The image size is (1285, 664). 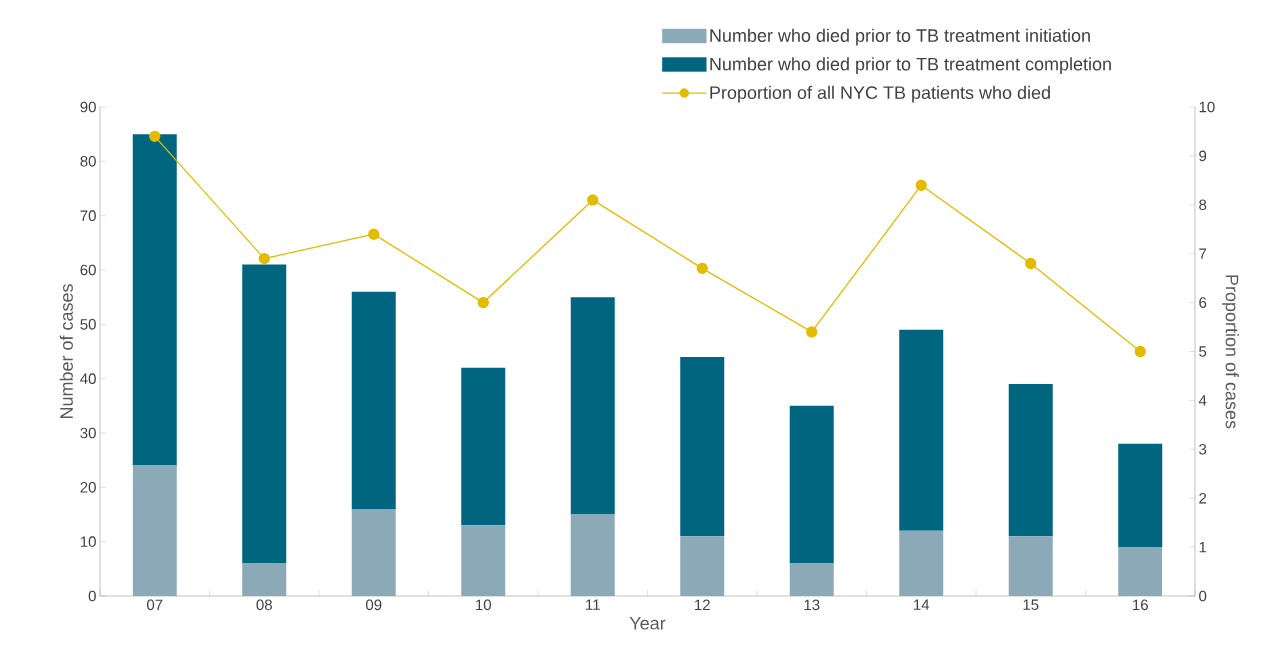 I want to click on x-tick-label: 09, so click(x=373, y=605).